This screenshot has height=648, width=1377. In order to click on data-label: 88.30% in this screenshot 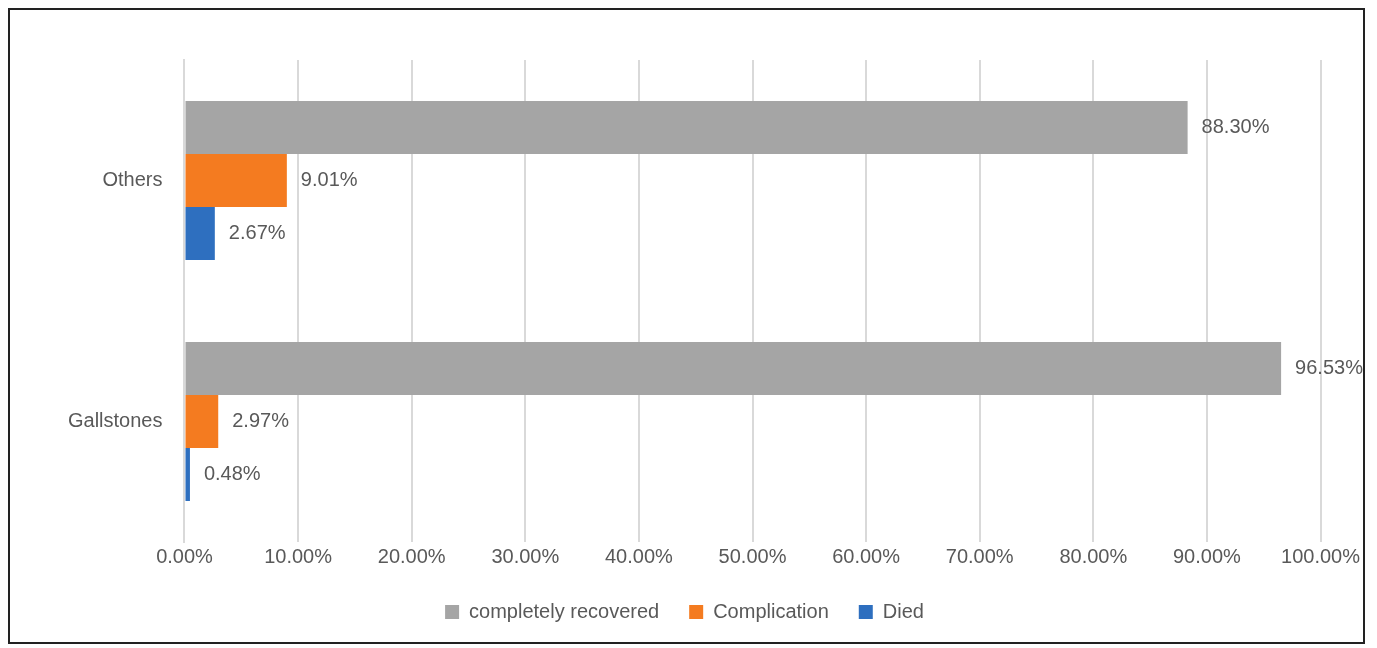, I will do `click(1235, 126)`.